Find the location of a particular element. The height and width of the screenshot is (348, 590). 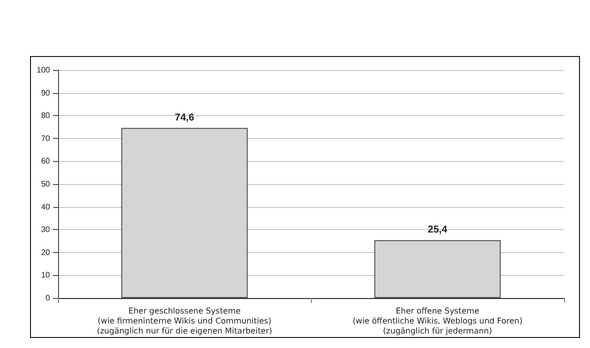

y-tick-label: 50 is located at coordinates (46, 184).